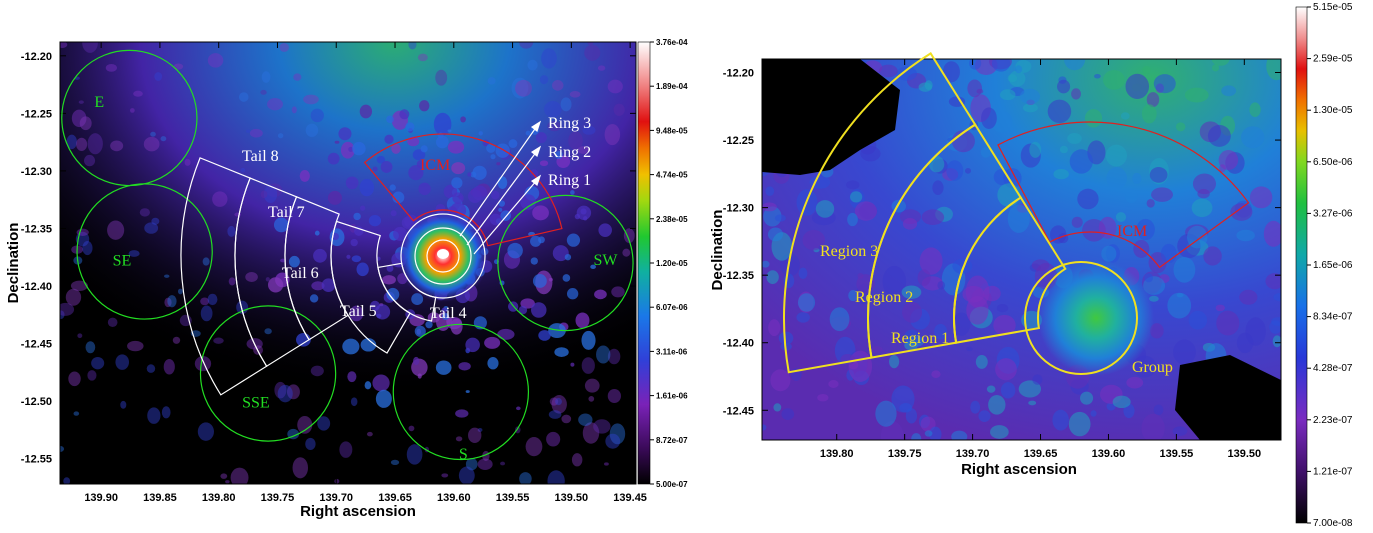  I want to click on colorbar-tick-label: 4.28e-07, so click(1333, 368).